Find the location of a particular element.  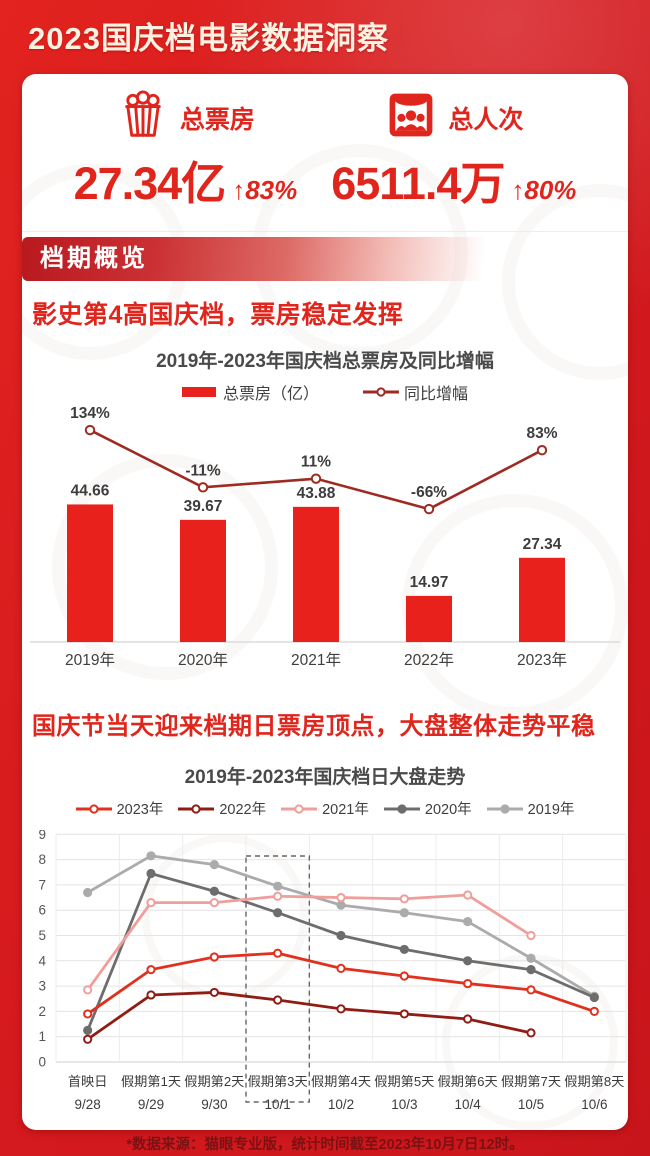

legend-label: 2020年 is located at coordinates (448, 810).